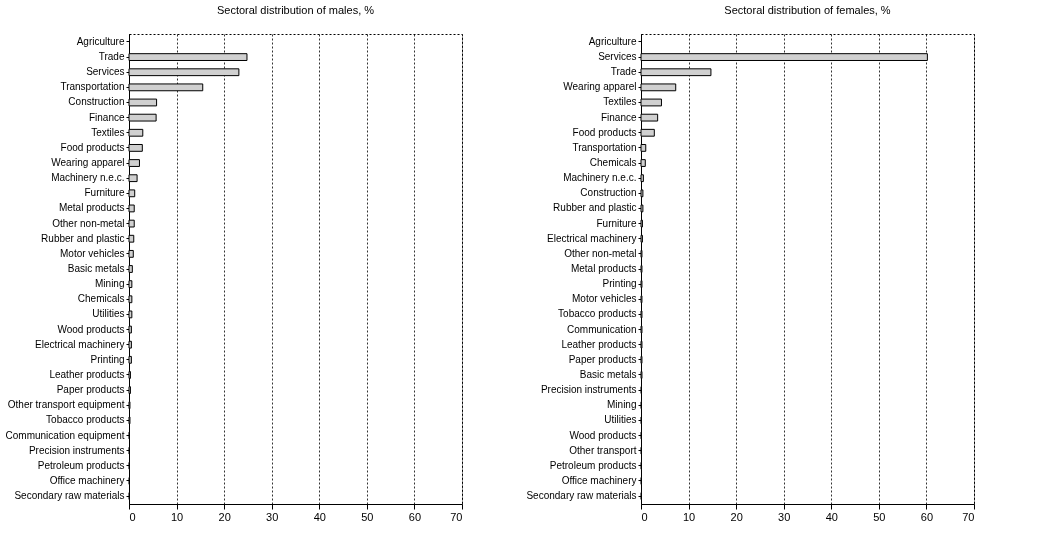 The width and height of the screenshot is (1041, 546). What do you see at coordinates (295, 10) in the screenshot?
I see `chart-title: Sectoral distribution of males, %` at bounding box center [295, 10].